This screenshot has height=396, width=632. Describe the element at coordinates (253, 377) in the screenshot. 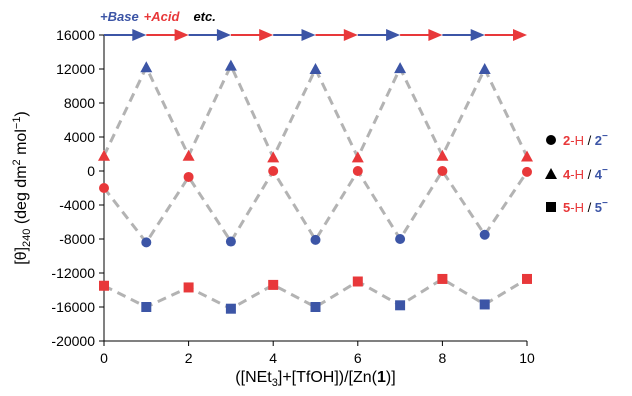

I see `x-axis-label-part: ([NEt` at that location.